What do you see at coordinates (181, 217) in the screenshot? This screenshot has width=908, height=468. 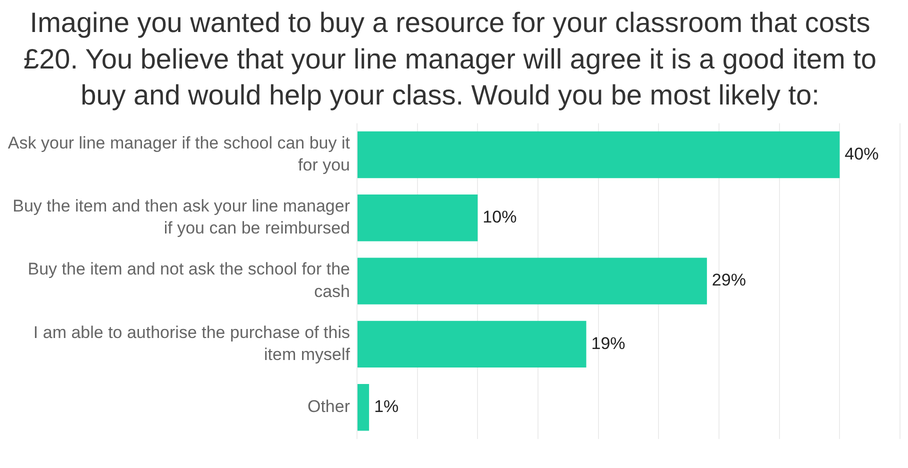 I see `y-tick-label: Buy the item and then ask your line manager if you can be reimbursed` at bounding box center [181, 217].